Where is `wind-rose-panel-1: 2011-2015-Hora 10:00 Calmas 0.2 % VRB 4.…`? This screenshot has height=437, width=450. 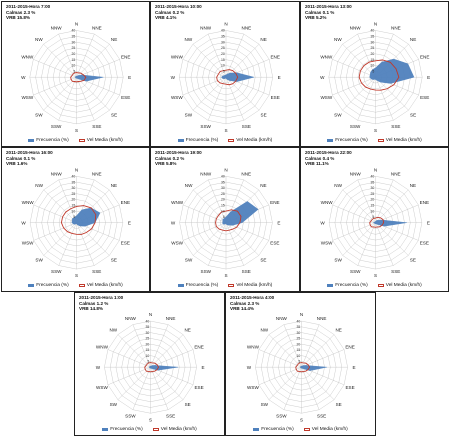 wind-rose-panel-1: 2011-2015-Hora 10:00 Calmas 0.2 % VRB 4.… is located at coordinates (225, 74).